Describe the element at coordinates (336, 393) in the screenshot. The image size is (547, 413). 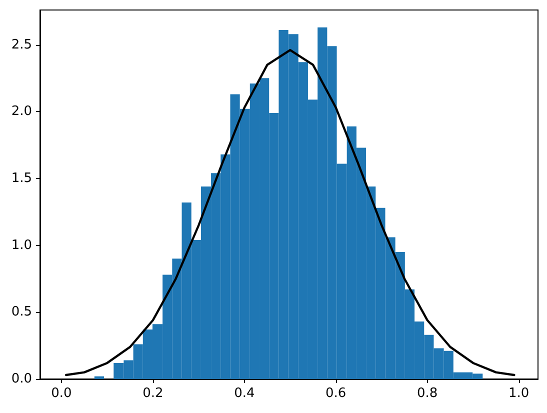
I see `x-tick-label: 0.6` at that location.